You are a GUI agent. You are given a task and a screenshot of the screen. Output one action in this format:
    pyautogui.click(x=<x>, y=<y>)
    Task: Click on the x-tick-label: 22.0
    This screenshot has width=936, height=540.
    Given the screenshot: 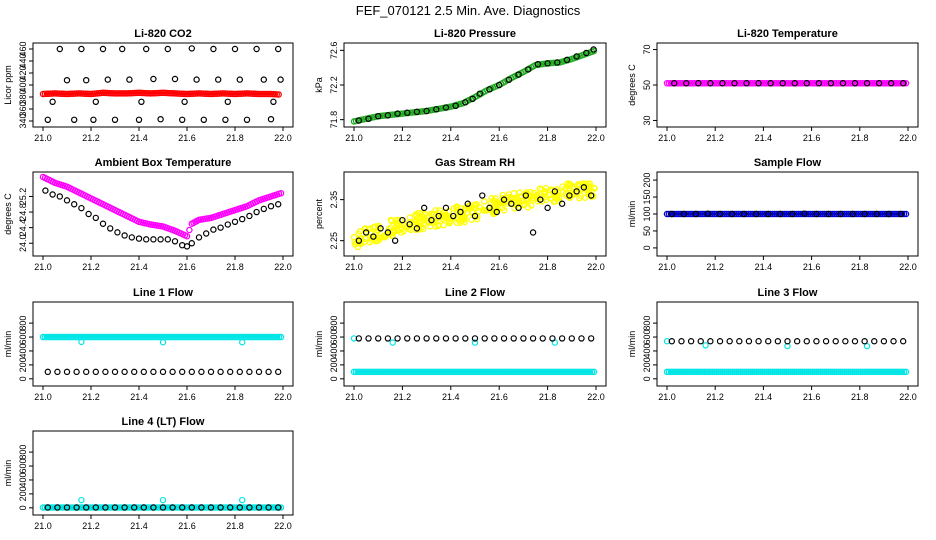 What is the action you would take?
    pyautogui.click(x=908, y=397)
    